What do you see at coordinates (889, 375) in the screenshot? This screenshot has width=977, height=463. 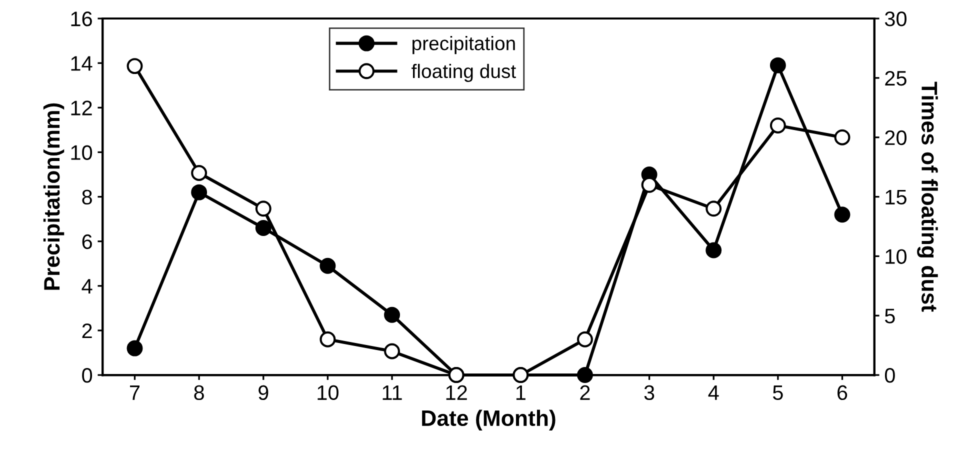 I see `y2-tick-label: 0` at bounding box center [889, 375].